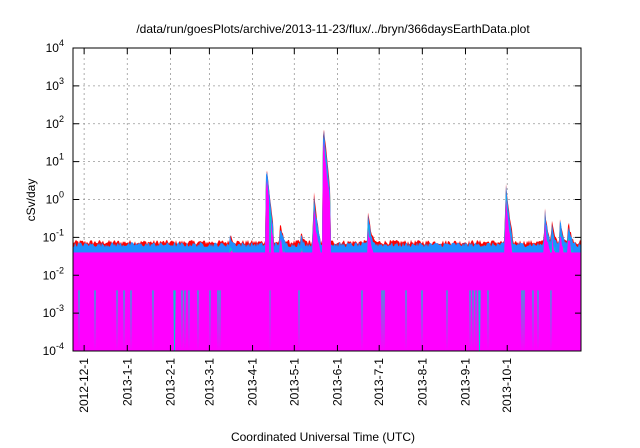 Image resolution: width=640 pixels, height=448 pixels. What do you see at coordinates (55, 84) in the screenshot?
I see `y-tick-label: 10³` at bounding box center [55, 84].